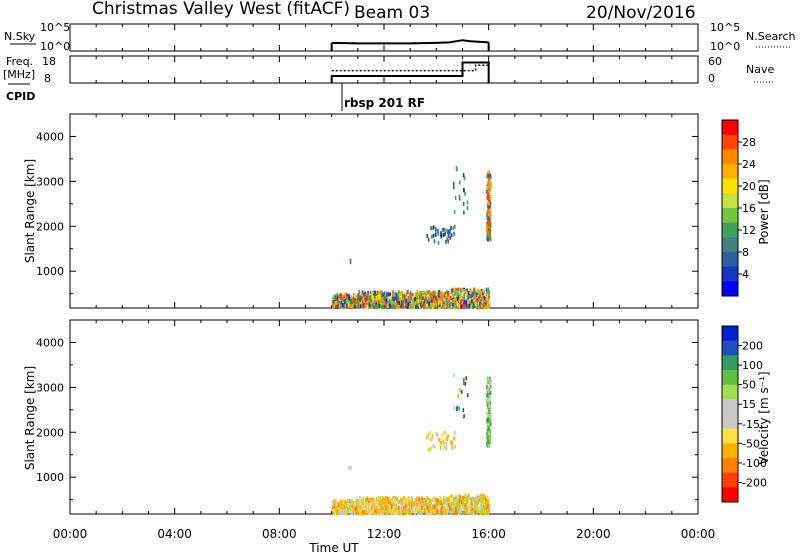 The height and width of the screenshot is (554, 800). I want to click on nsky-left-tick-top: 10^5, so click(55, 27).